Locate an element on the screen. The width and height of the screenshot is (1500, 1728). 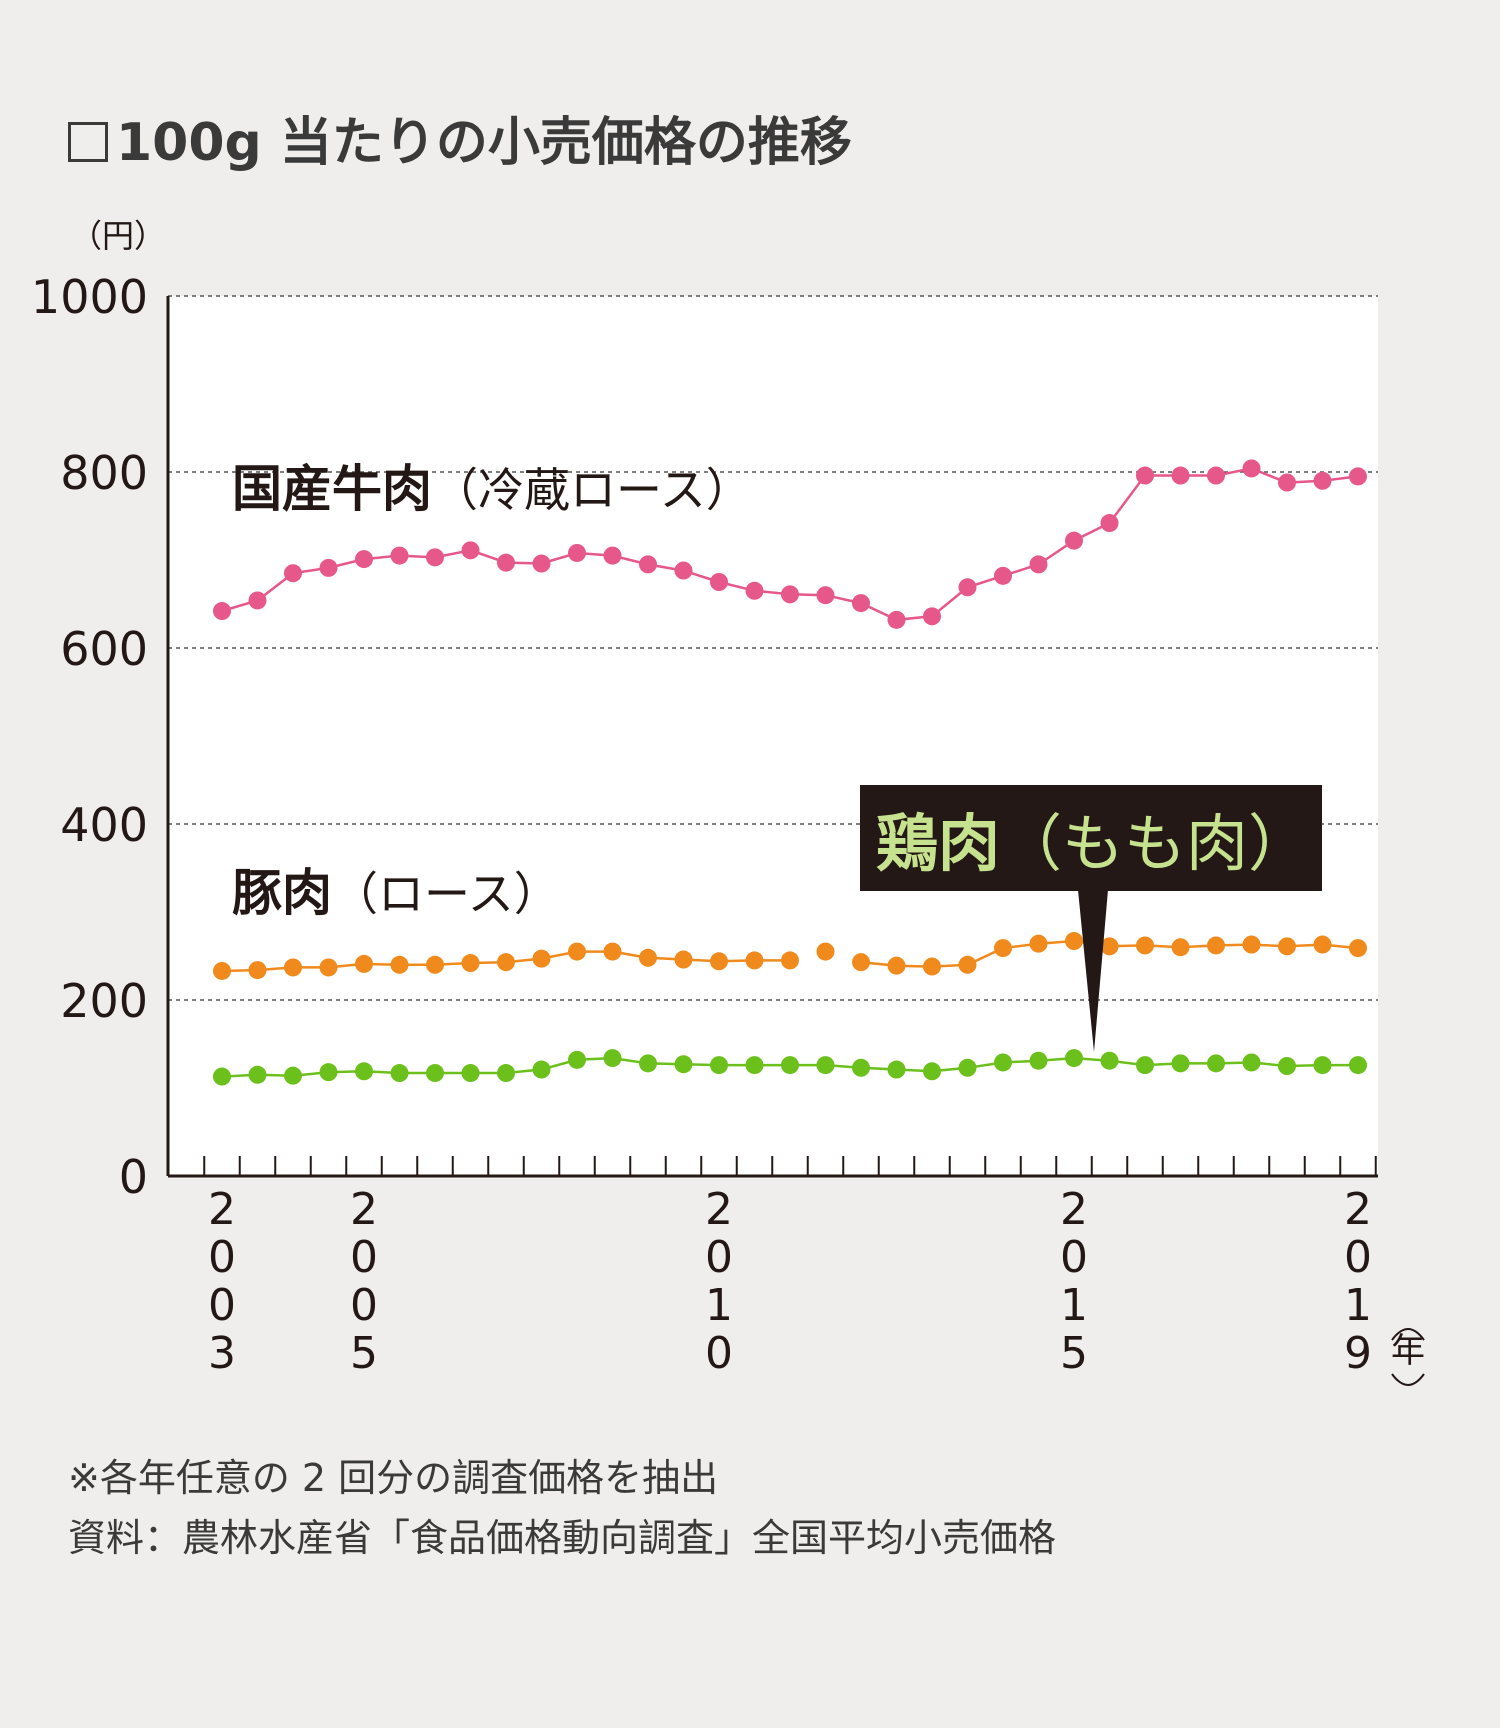
chicken-callout: 鶏肉（もも肉） is located at coordinates (1091, 918).